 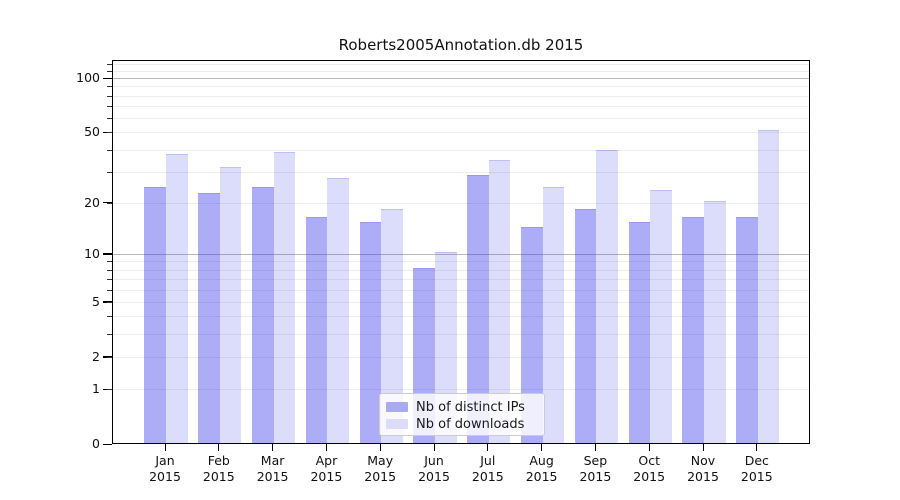 What do you see at coordinates (92, 132) in the screenshot?
I see `y-tick-label-50: 50` at bounding box center [92, 132].